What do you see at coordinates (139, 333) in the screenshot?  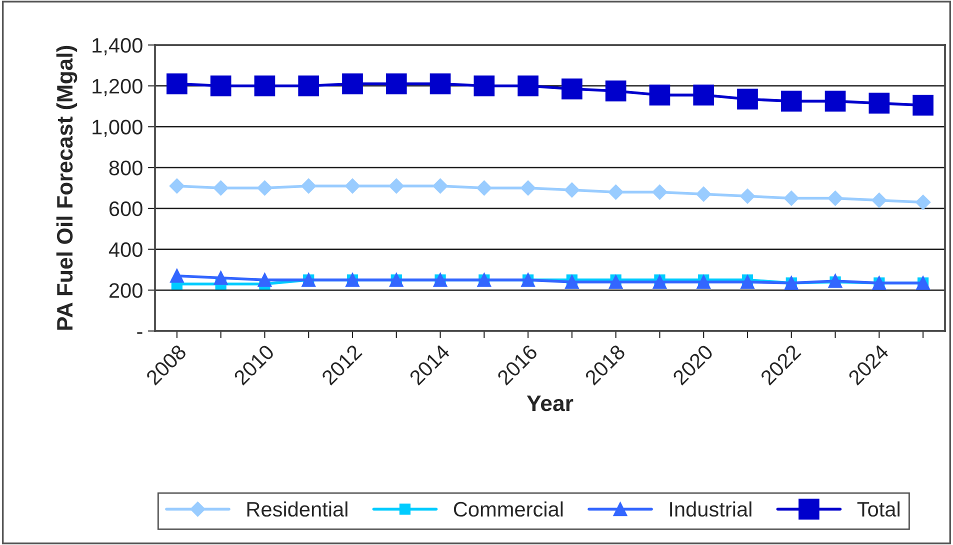 I see `y-tick-label: -` at bounding box center [139, 333].